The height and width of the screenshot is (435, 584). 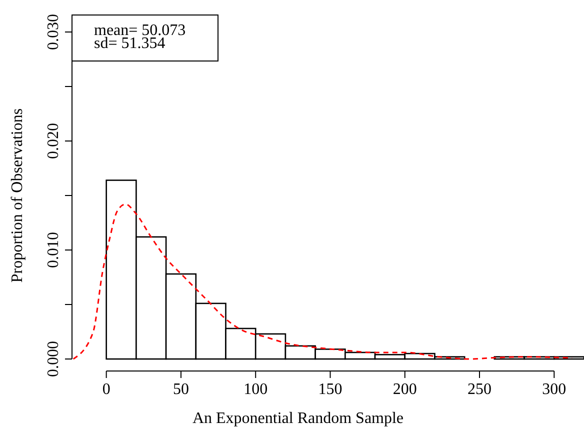 I want to click on x-tick-label: 150, so click(x=330, y=389).